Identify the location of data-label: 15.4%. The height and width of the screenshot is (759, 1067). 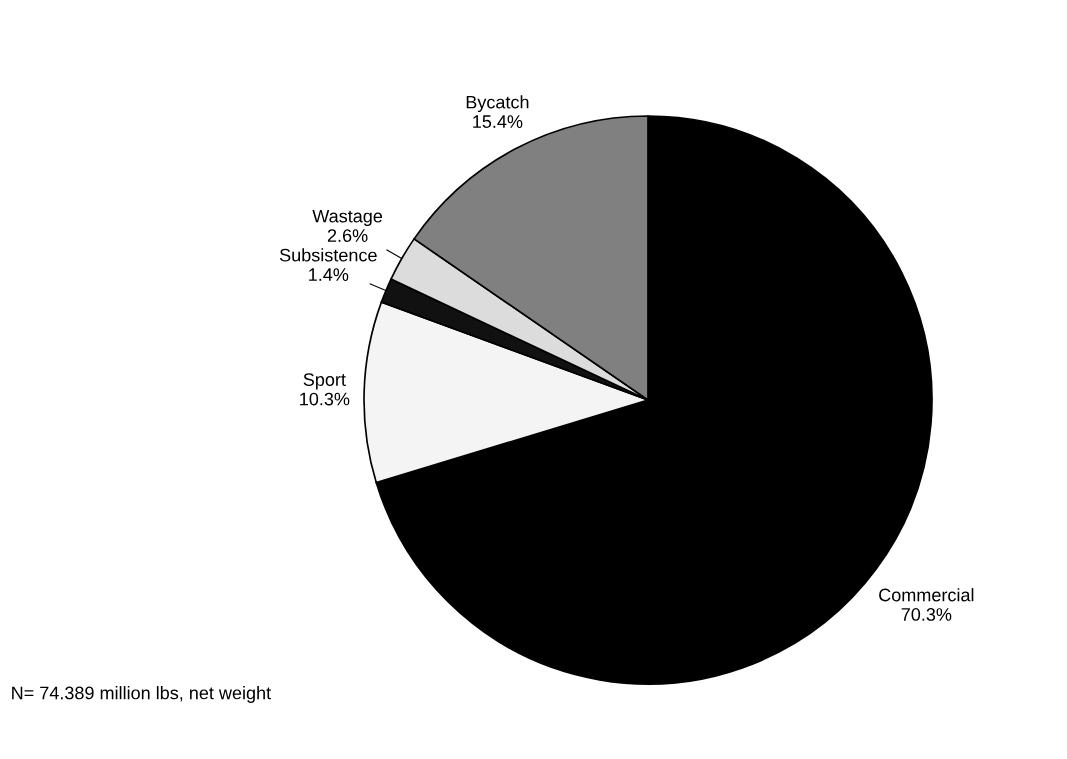
(498, 121).